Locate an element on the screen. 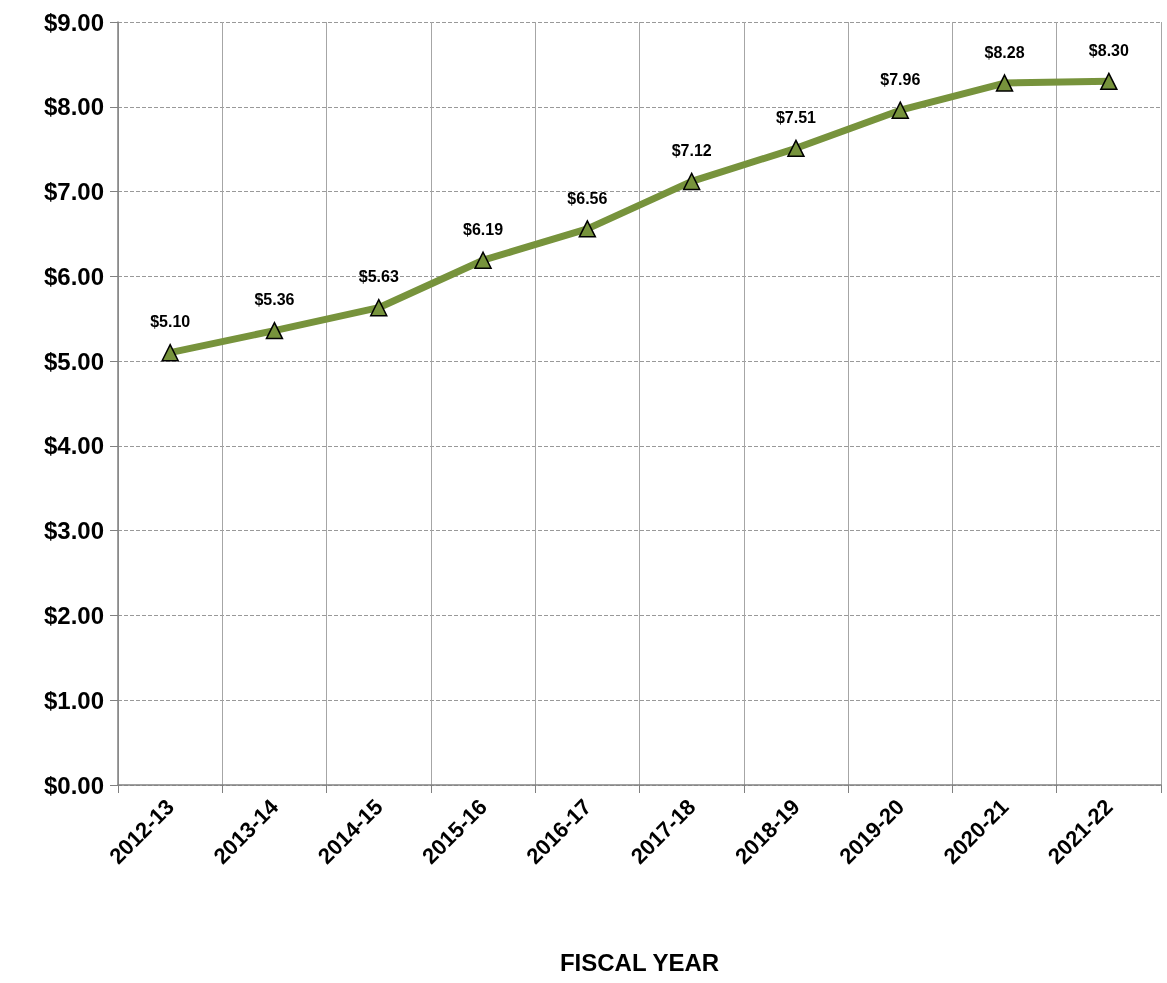  data-label: $8.28 is located at coordinates (1004, 52).